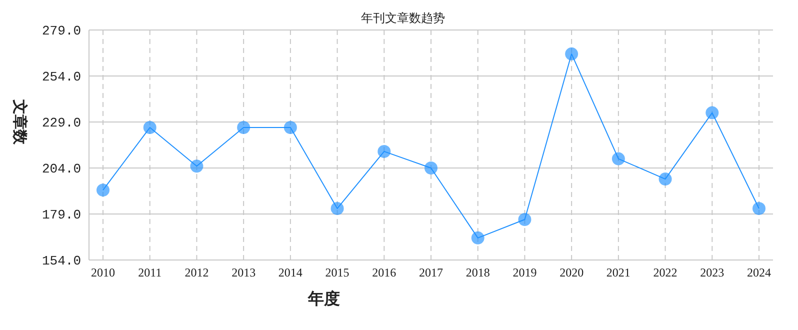 This screenshot has width=798, height=330. I want to click on x-tick-label: 2014, so click(290, 273).